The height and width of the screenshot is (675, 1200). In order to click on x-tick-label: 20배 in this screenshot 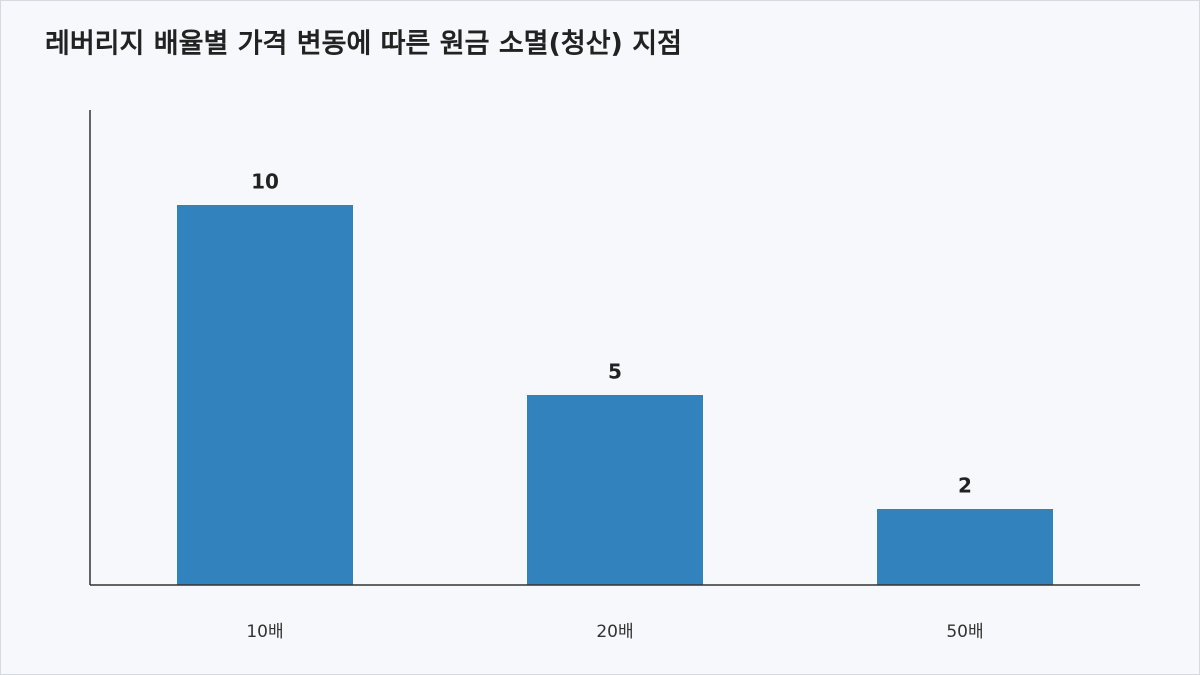, I will do `click(614, 632)`.